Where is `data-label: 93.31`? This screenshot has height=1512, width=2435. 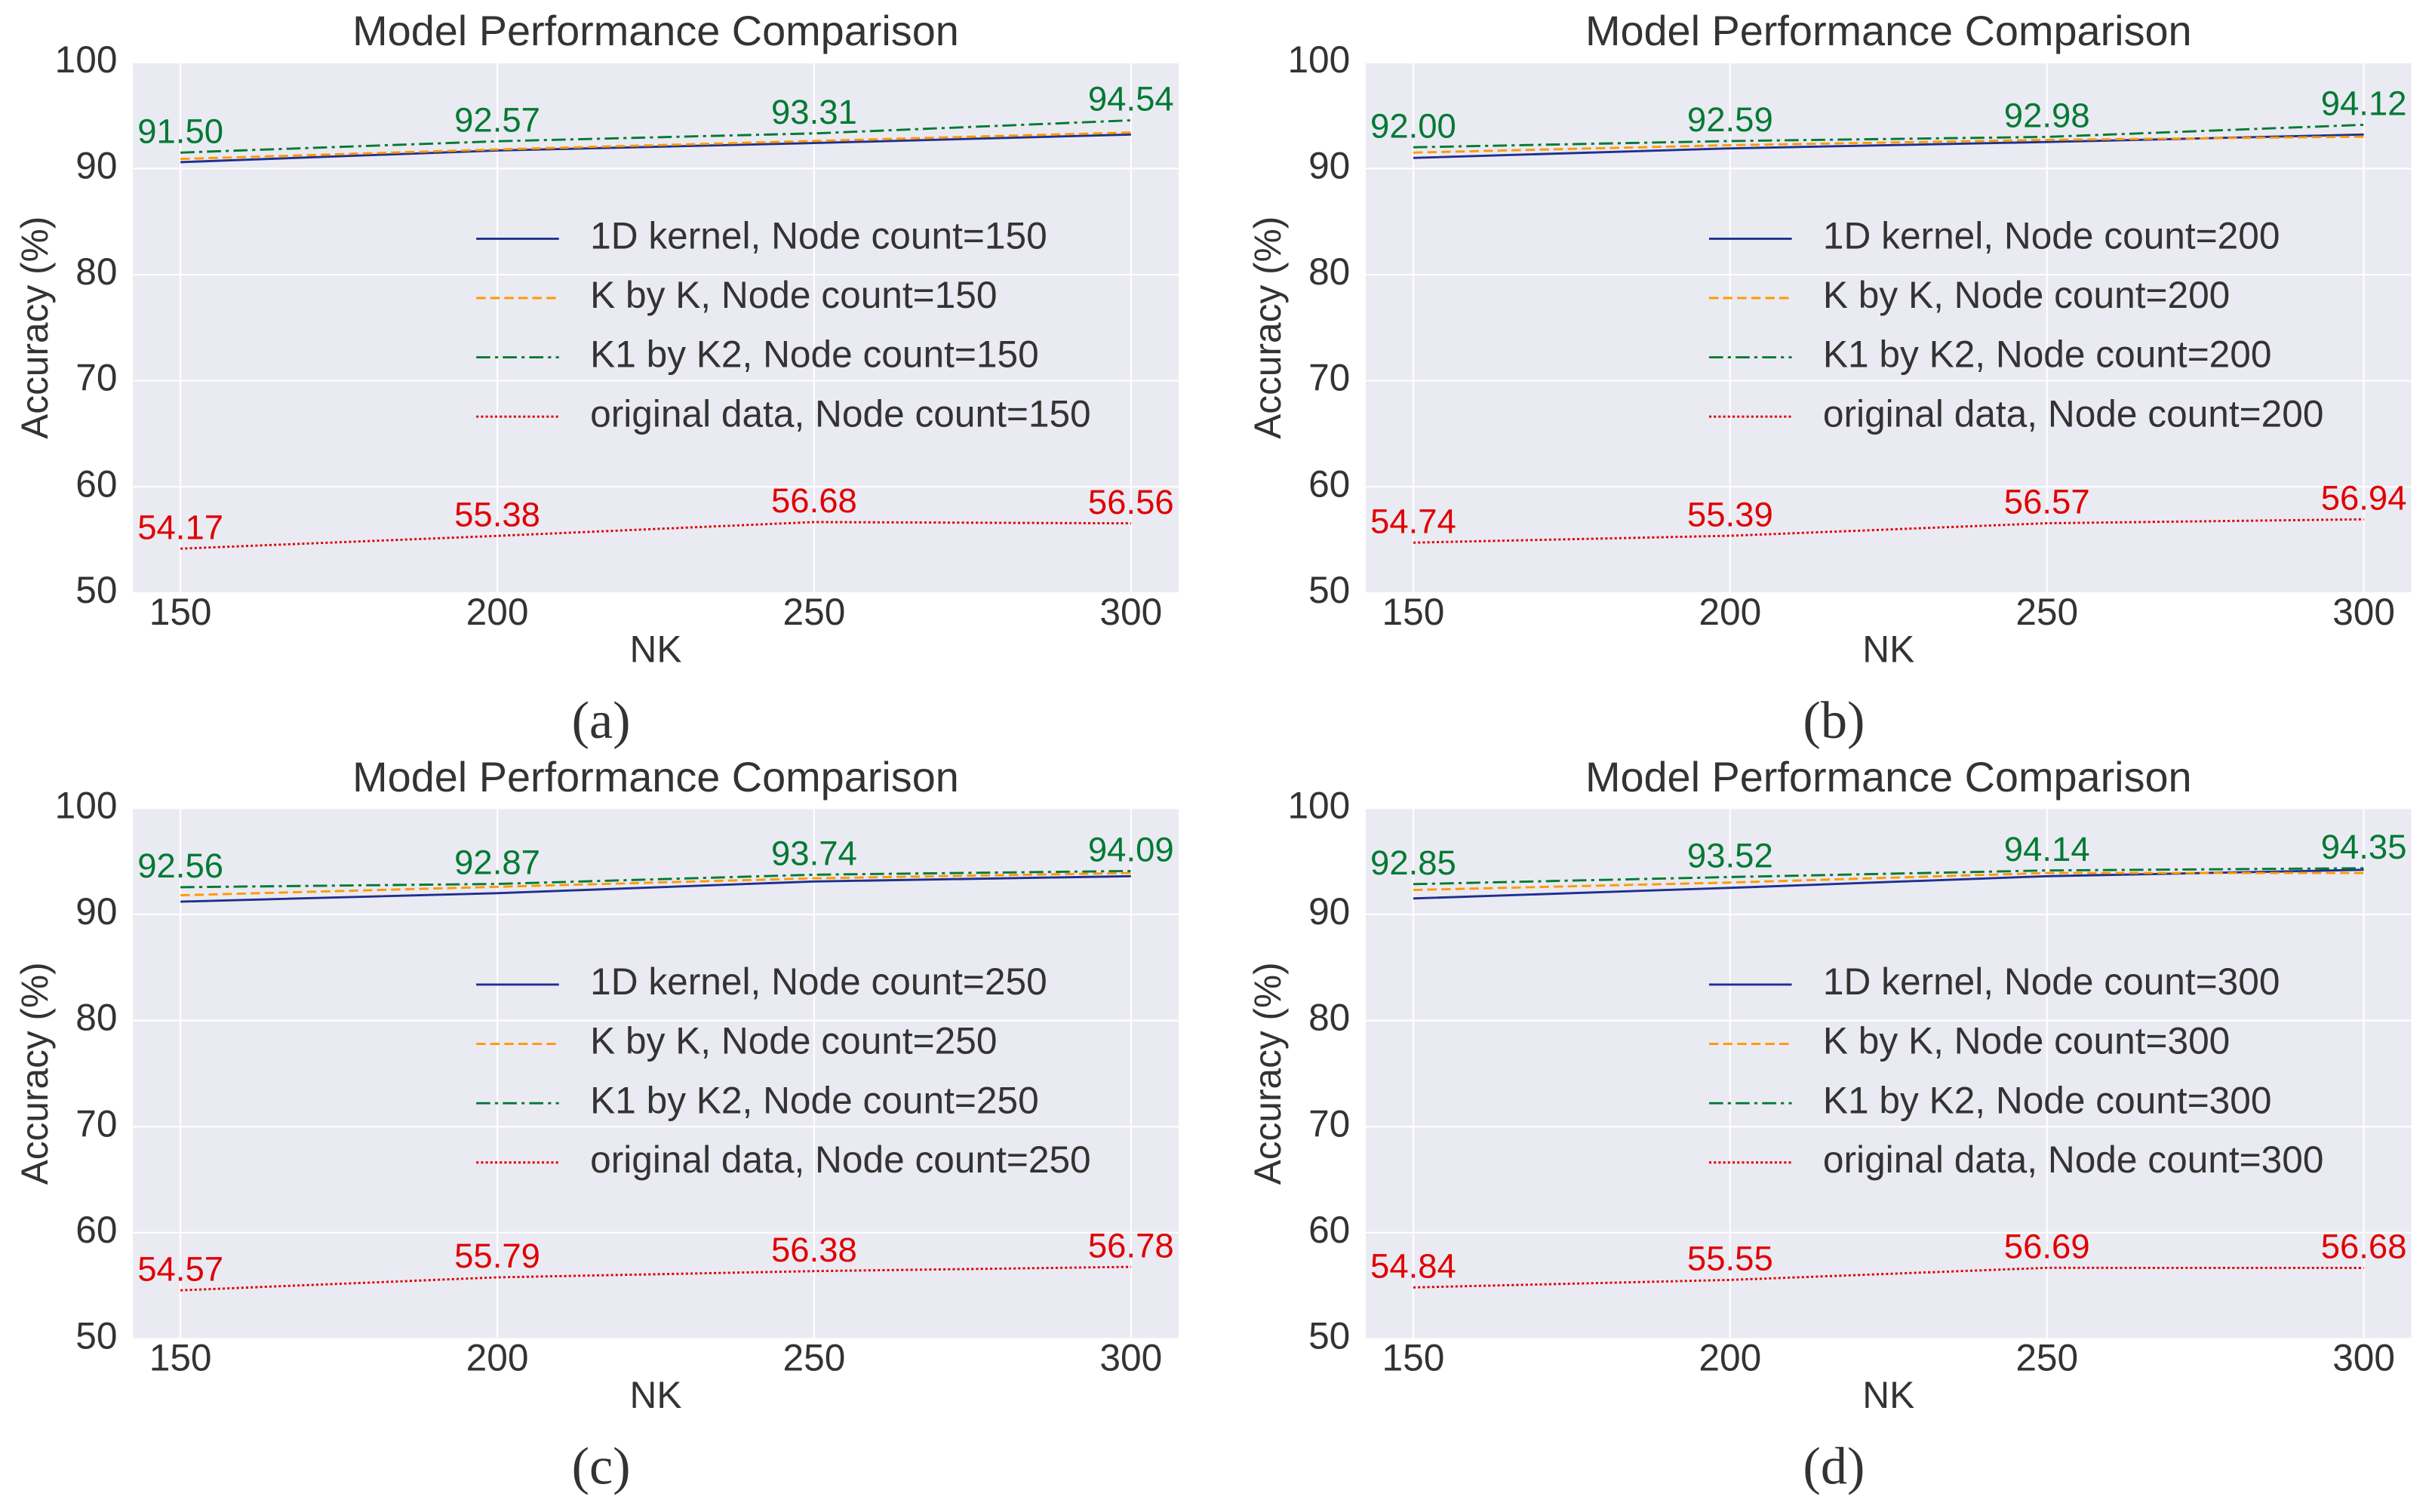
data-label: 93.31 is located at coordinates (814, 112).